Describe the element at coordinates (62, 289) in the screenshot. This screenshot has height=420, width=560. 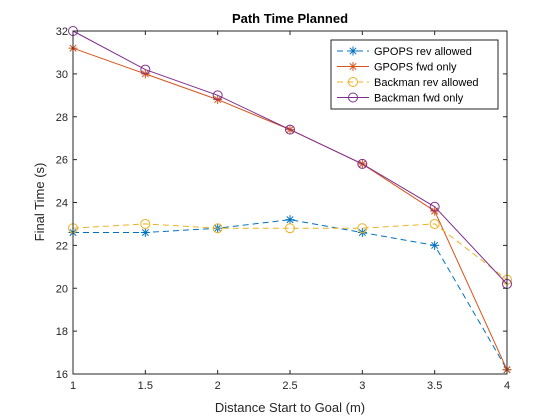
I see `y-tick-label-3: 20` at that location.